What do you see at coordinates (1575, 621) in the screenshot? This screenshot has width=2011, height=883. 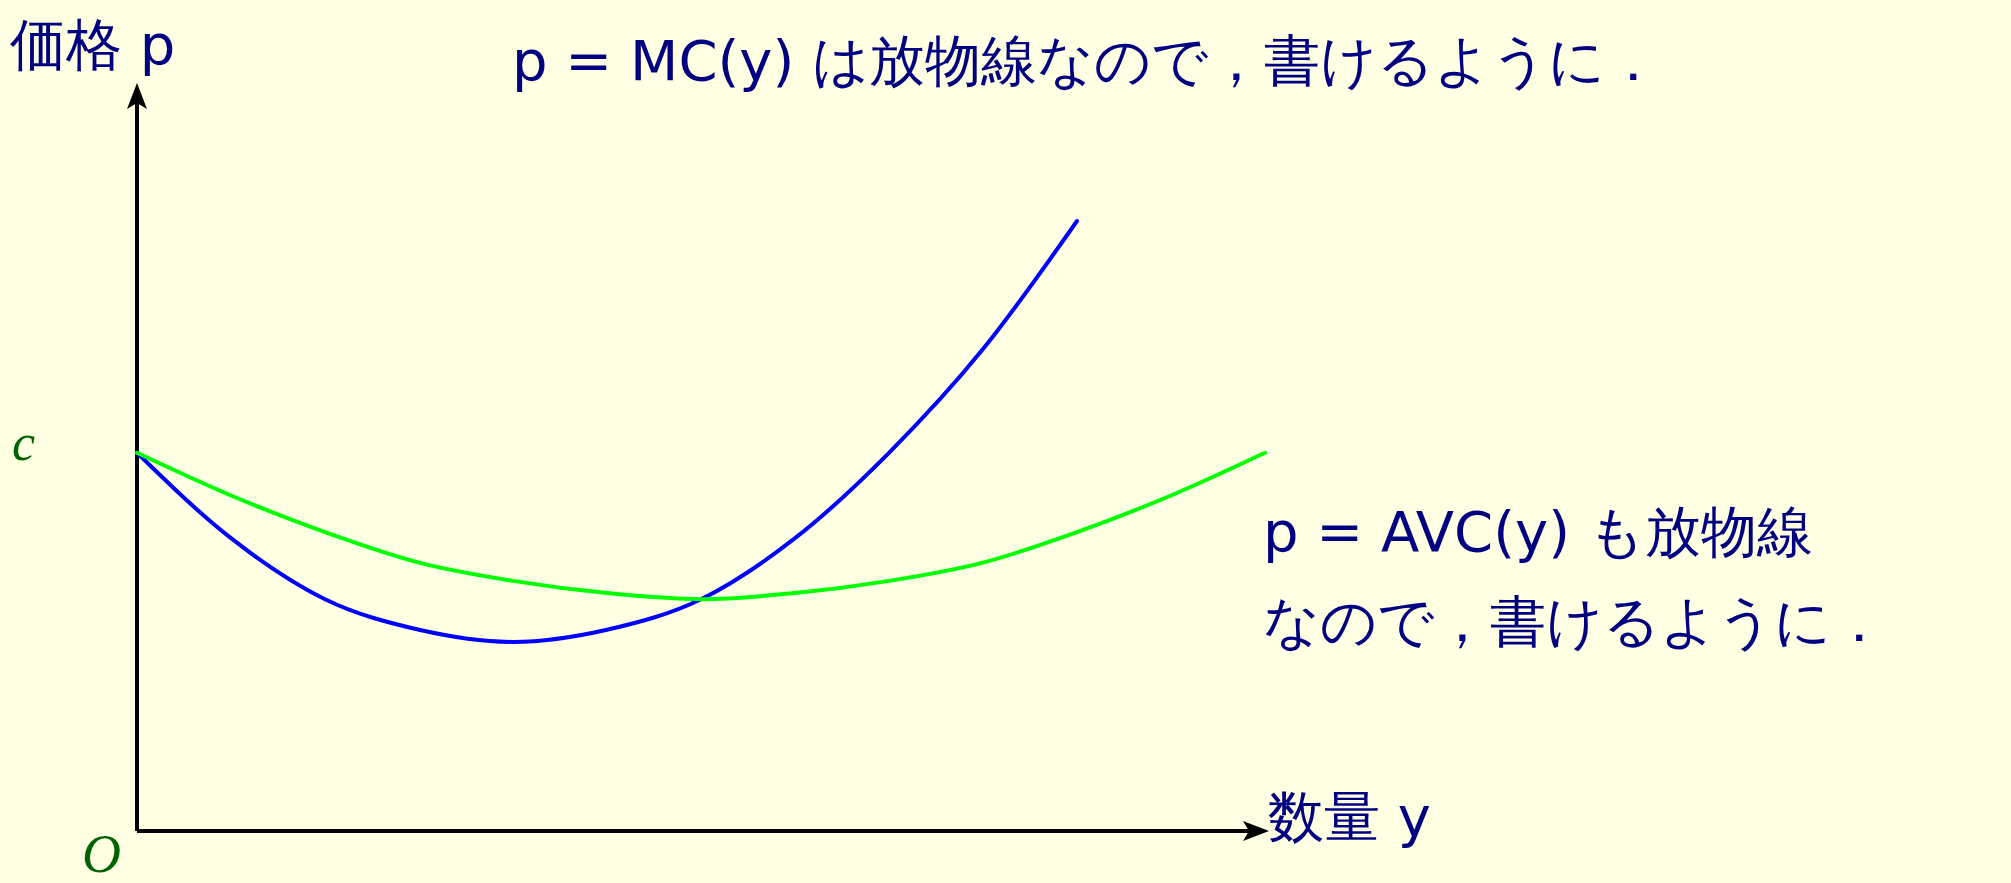 I see `annotation: なので，書けるように．` at bounding box center [1575, 621].